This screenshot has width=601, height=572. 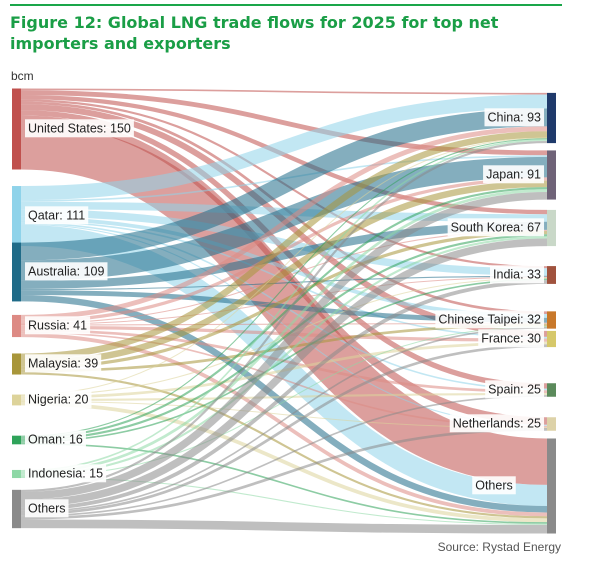 I want to click on target-china-label-group: China: 93, so click(x=514, y=117).